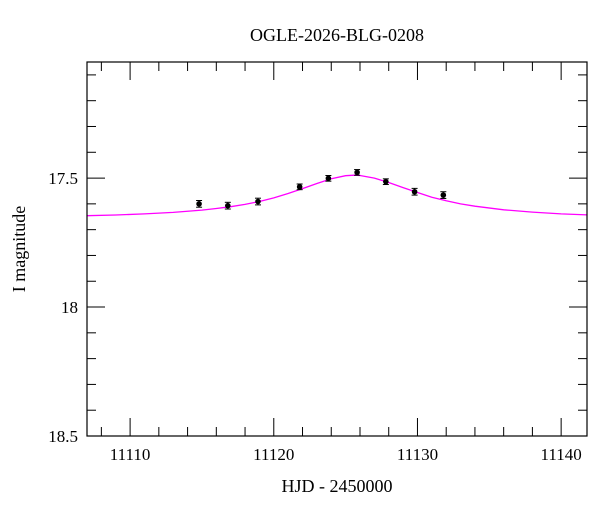  What do you see at coordinates (69, 307) in the screenshot?
I see `y-tick-label: 18` at bounding box center [69, 307].